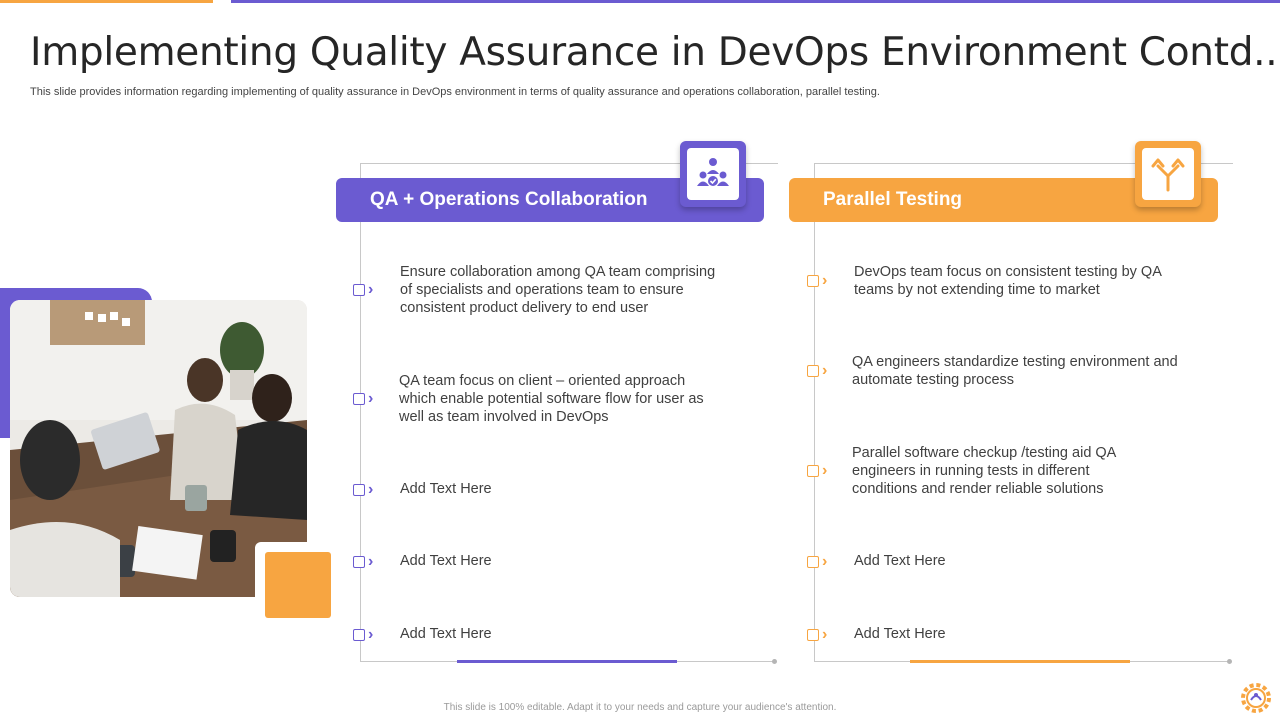 The image size is (1280, 720). What do you see at coordinates (755, 1) in the screenshot?
I see `top-accent-purple` at bounding box center [755, 1].